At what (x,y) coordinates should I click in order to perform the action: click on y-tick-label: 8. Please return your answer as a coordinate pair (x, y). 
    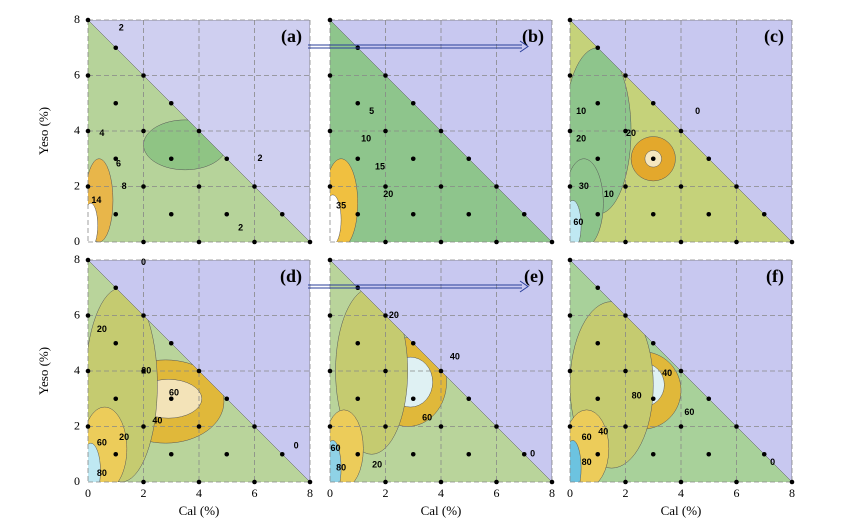
    Looking at the image, I should click on (77, 259).